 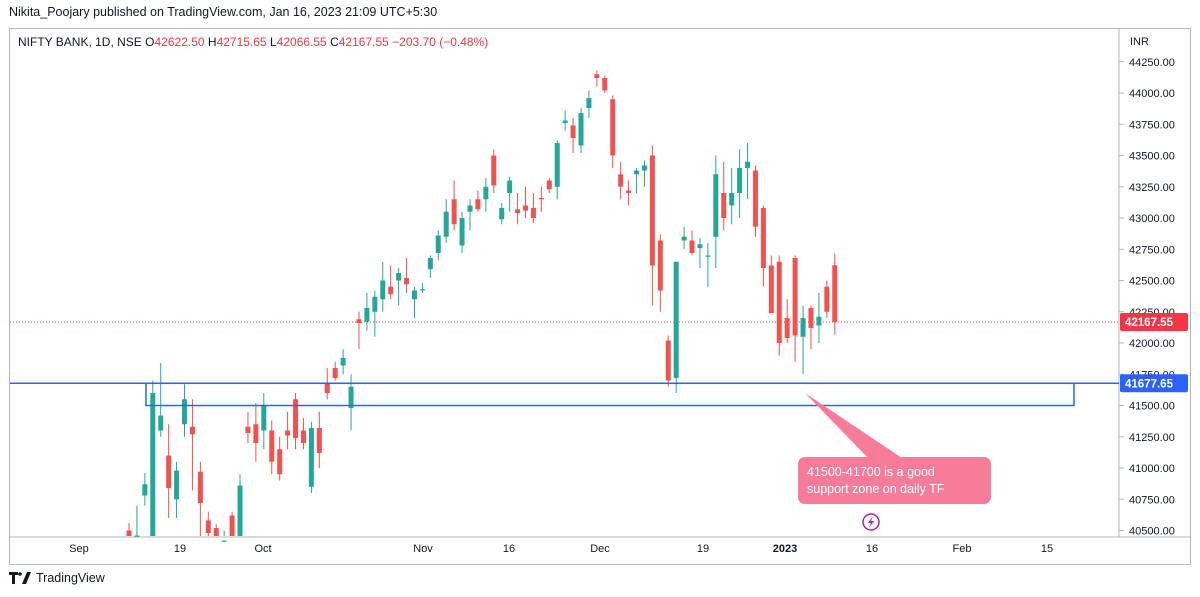 What do you see at coordinates (561, 549) in the screenshot?
I see `time-axis: Sep 19 Oct Nov 16 Dec 19 2023 16 Feb 15` at bounding box center [561, 549].